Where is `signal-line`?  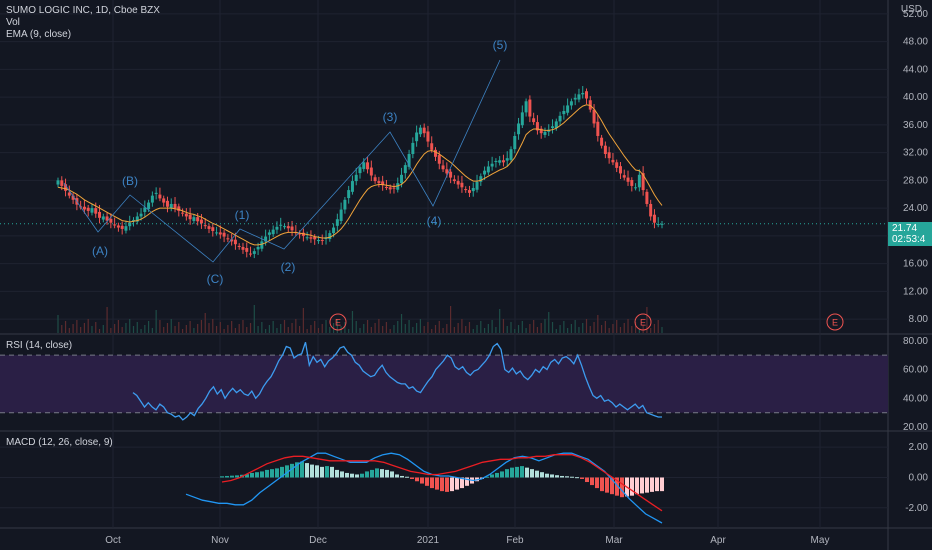
signal-line is located at coordinates (442, 483).